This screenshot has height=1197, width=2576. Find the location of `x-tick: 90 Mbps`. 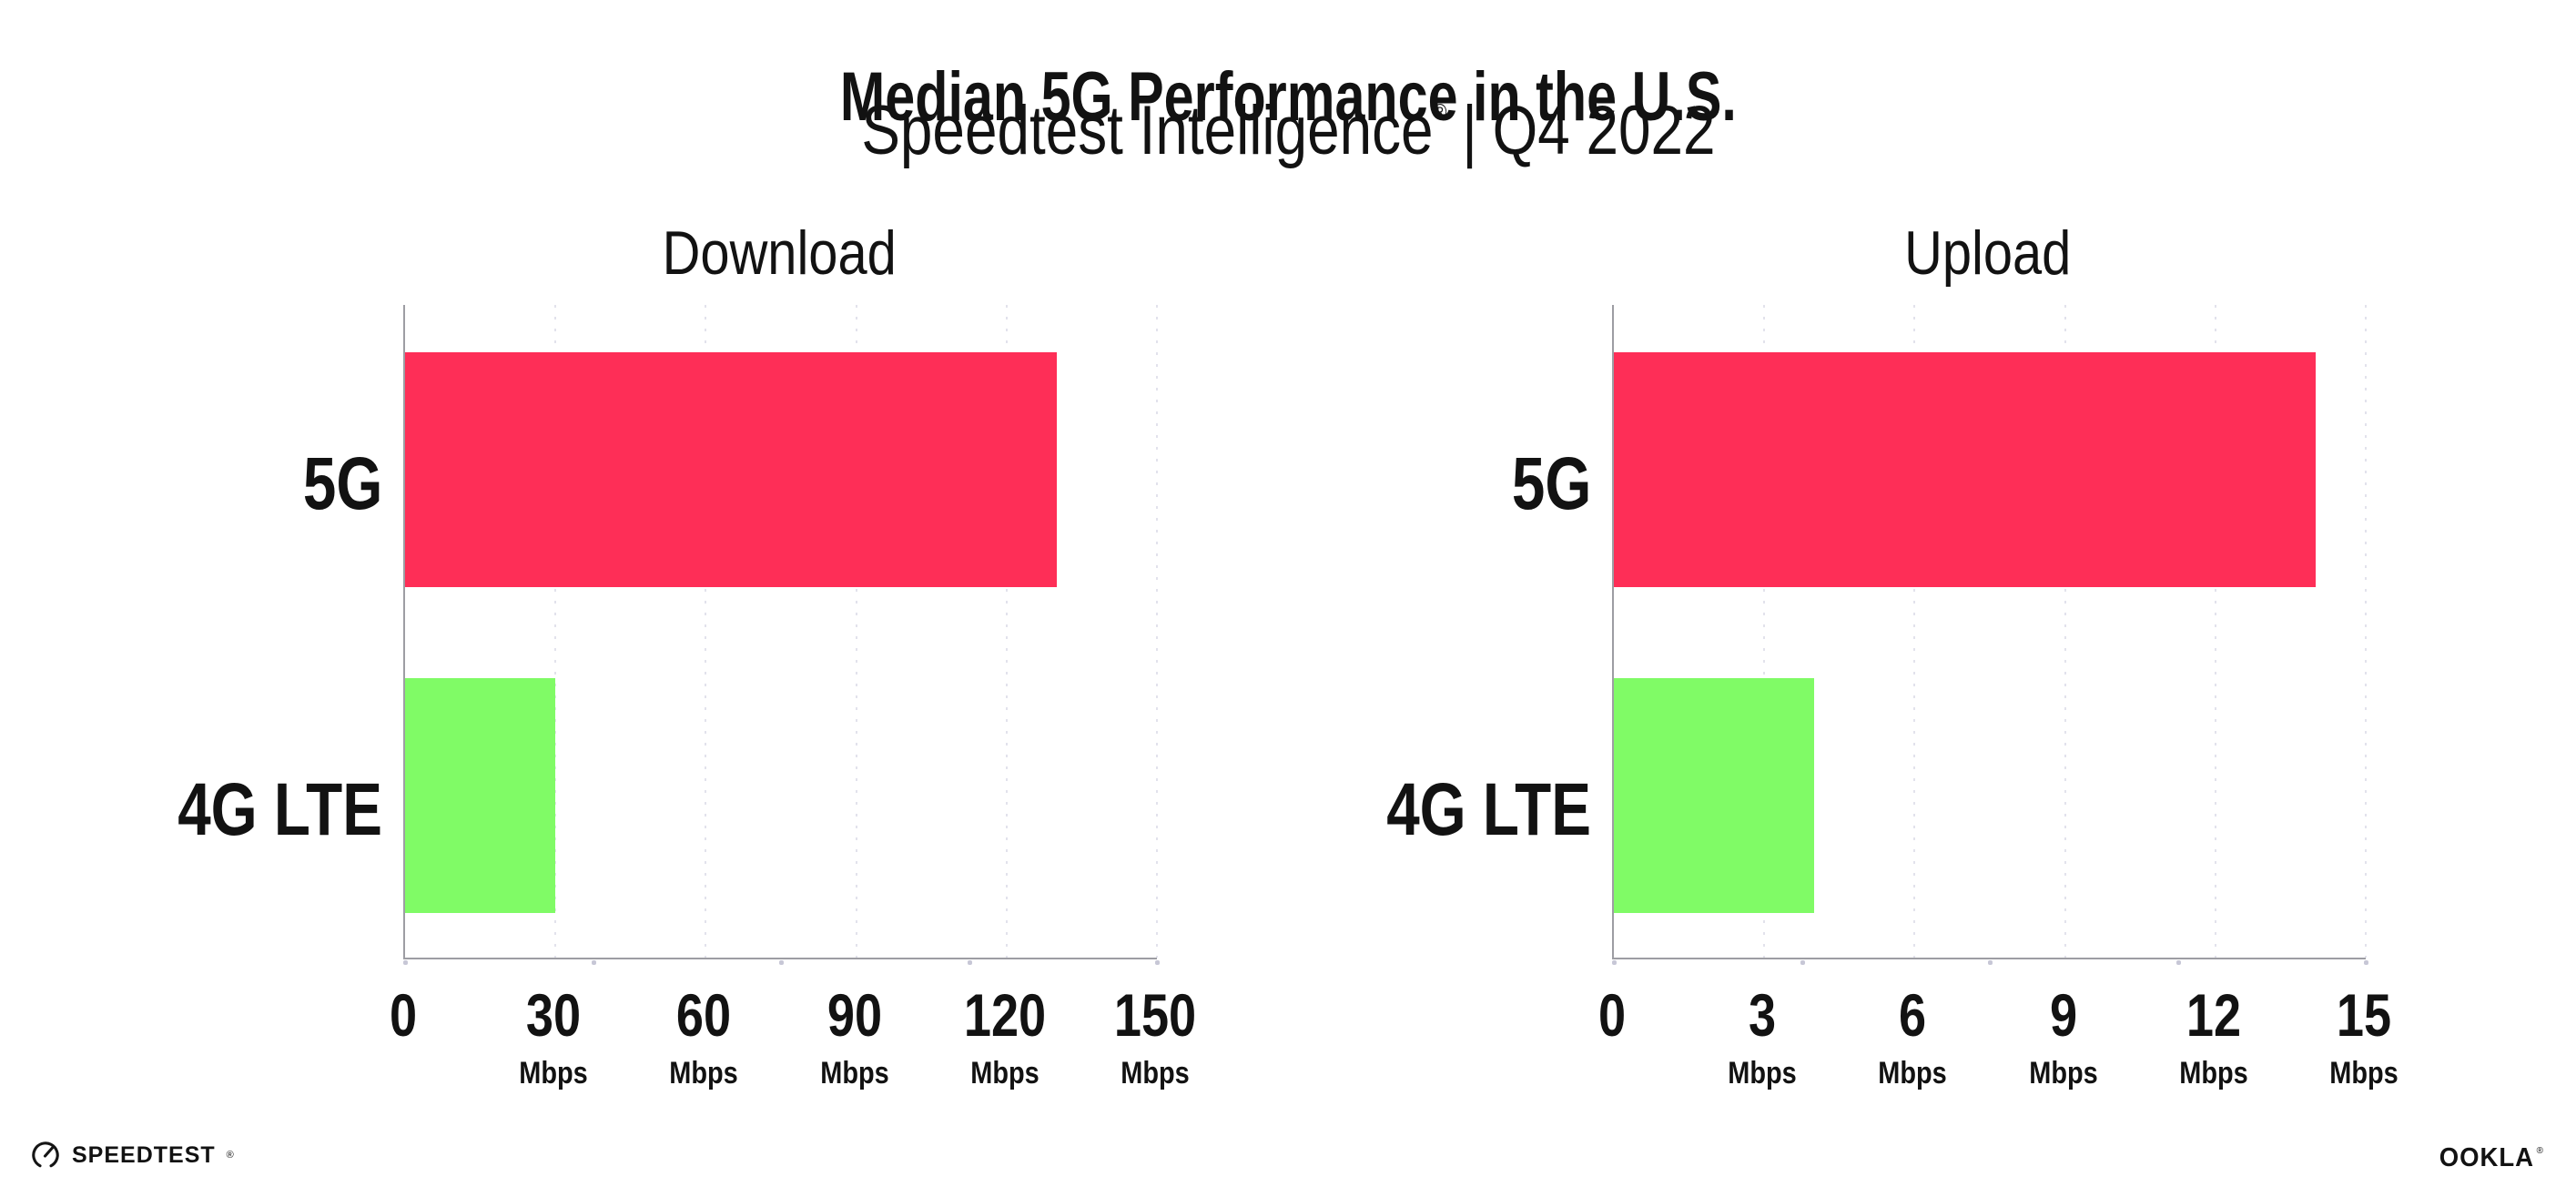

x-tick: 90 Mbps is located at coordinates (854, 1037).